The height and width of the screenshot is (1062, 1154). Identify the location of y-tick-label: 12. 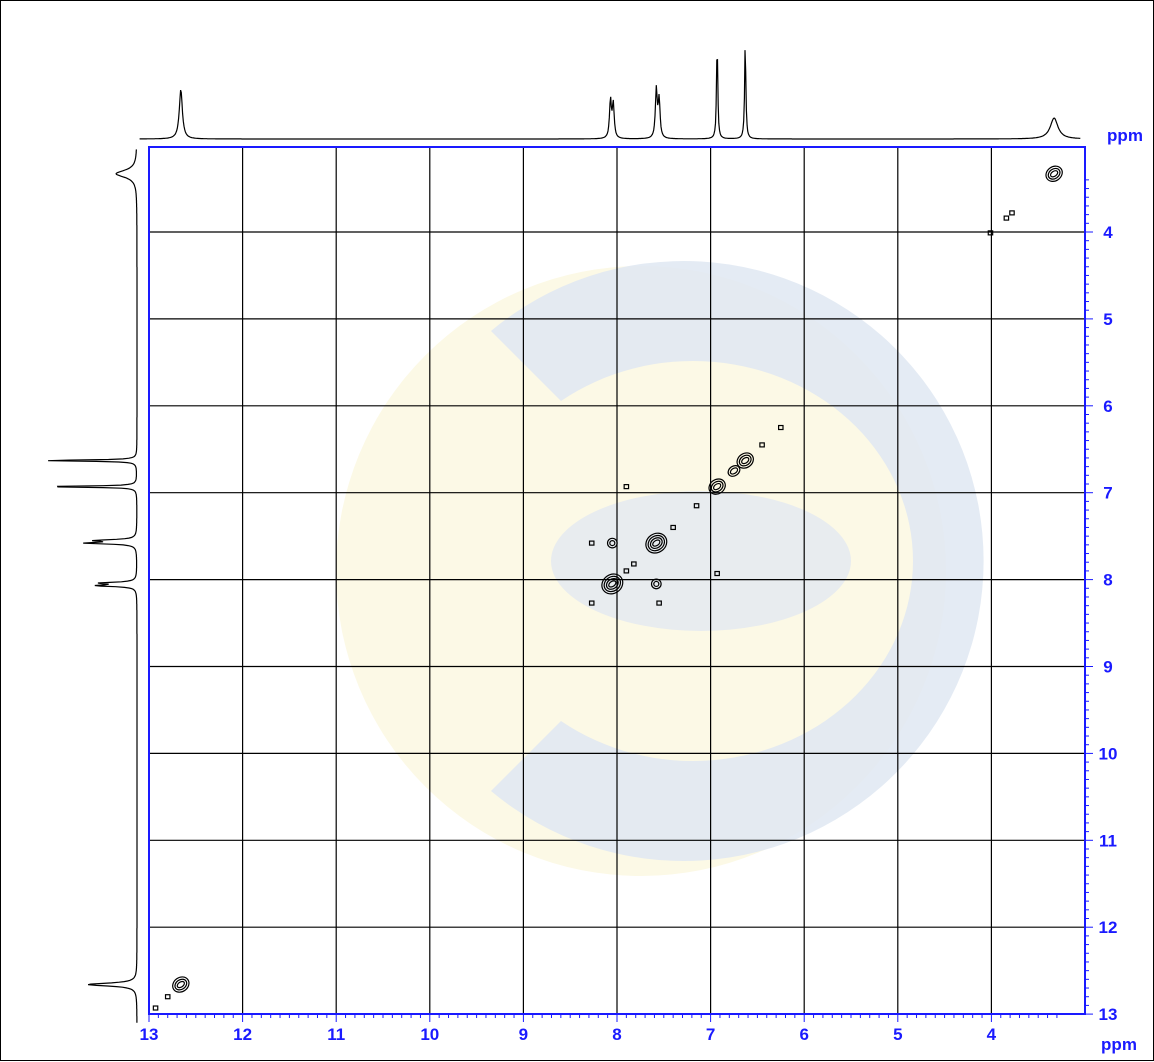
(1108, 927).